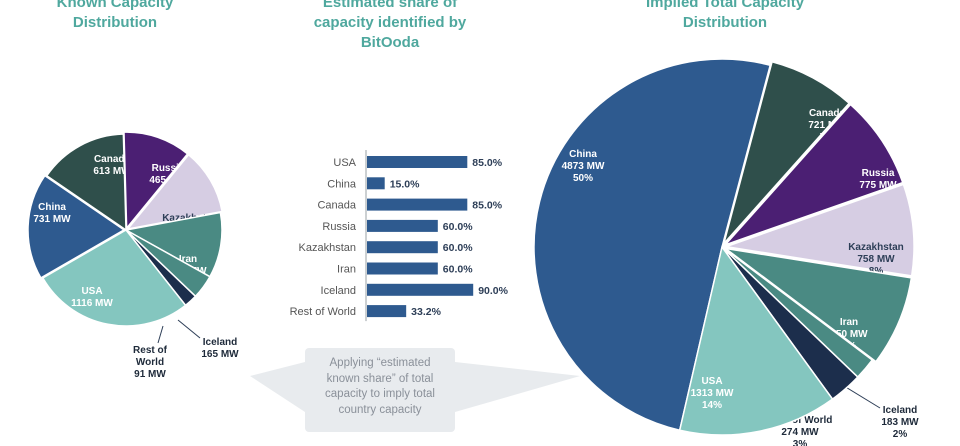 This screenshot has width=960, height=446. I want to click on slice-label-rest_of_world: Rest of, so click(150, 350).